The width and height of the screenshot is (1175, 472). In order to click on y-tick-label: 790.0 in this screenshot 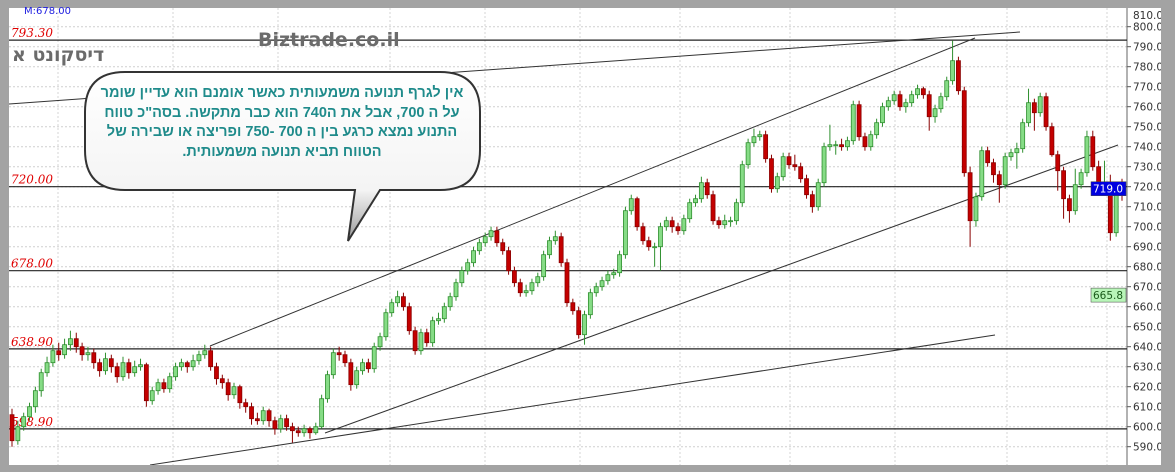, I will do `click(1147, 48)`.